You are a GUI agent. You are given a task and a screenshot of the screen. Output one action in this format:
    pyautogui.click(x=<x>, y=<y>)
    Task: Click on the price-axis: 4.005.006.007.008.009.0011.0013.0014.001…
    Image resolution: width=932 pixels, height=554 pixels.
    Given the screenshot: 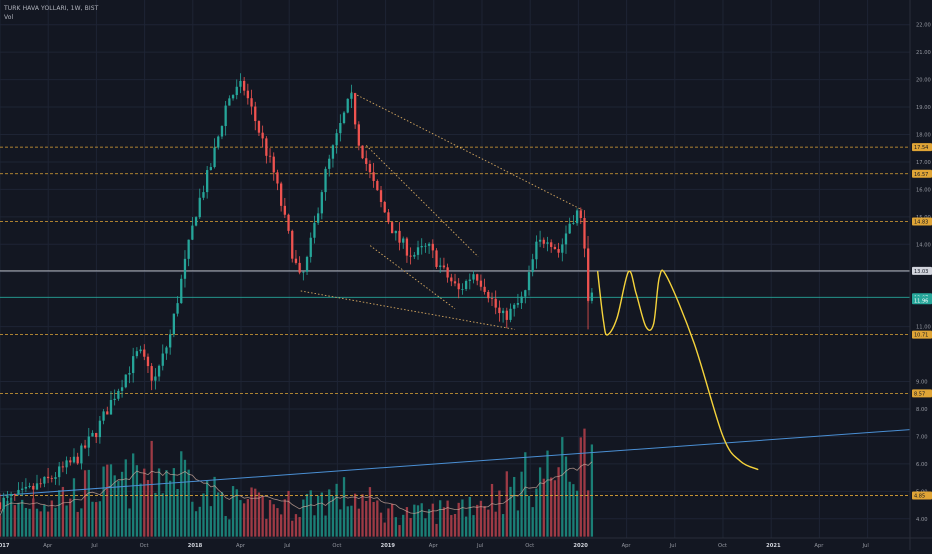 What is the action you would take?
    pyautogui.click(x=920, y=275)
    